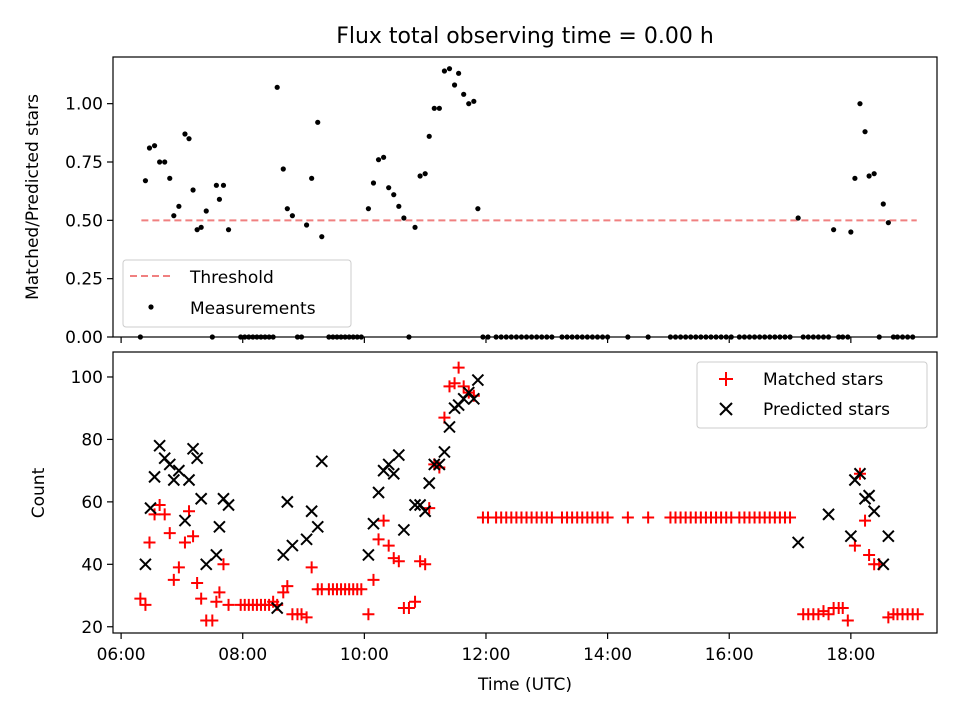  I want to click on x-tick-label: 08:00, so click(242, 655).